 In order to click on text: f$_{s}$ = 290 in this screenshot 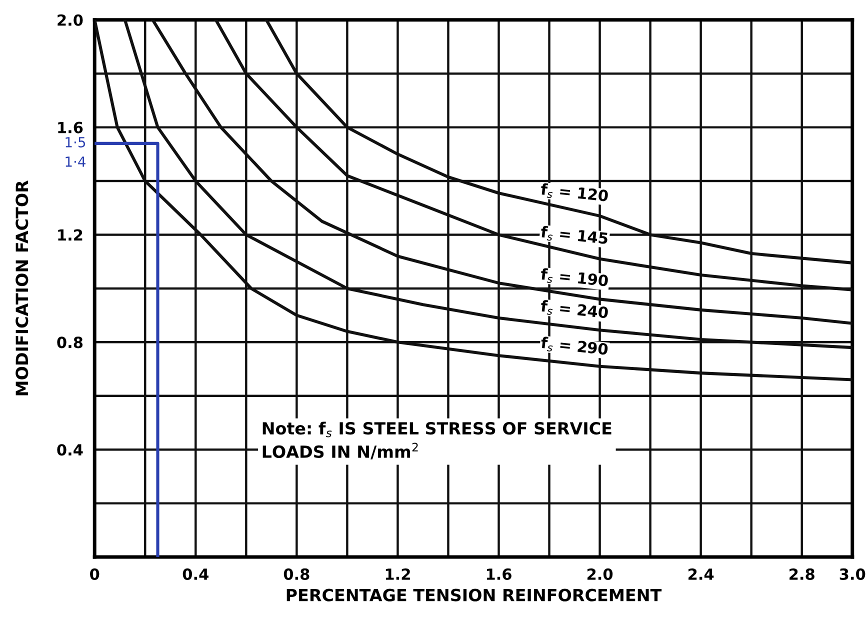, I will do `click(574, 347)`.